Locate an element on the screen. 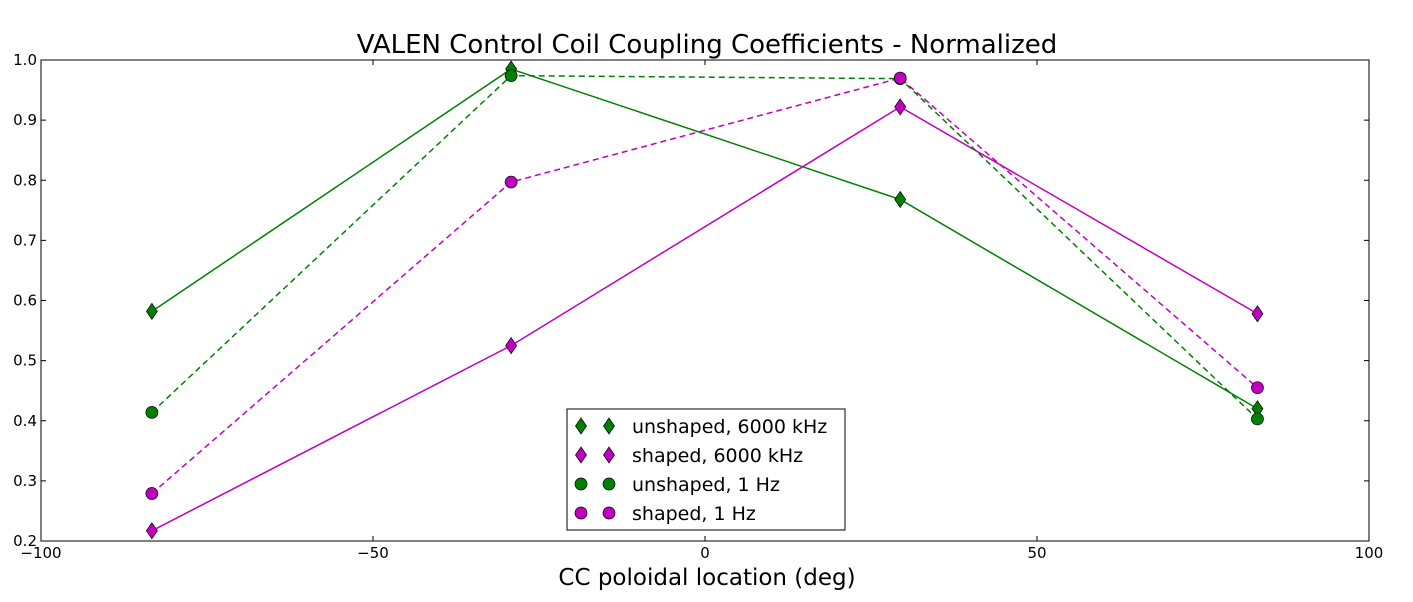 This screenshot has width=1413, height=602. legend-marker-0-a is located at coordinates (581, 426).